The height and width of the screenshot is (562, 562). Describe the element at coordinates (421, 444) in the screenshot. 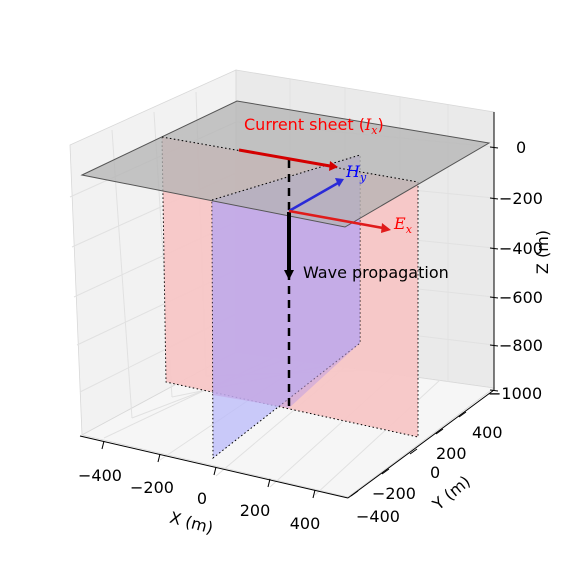

I see `y-axis-line` at that location.